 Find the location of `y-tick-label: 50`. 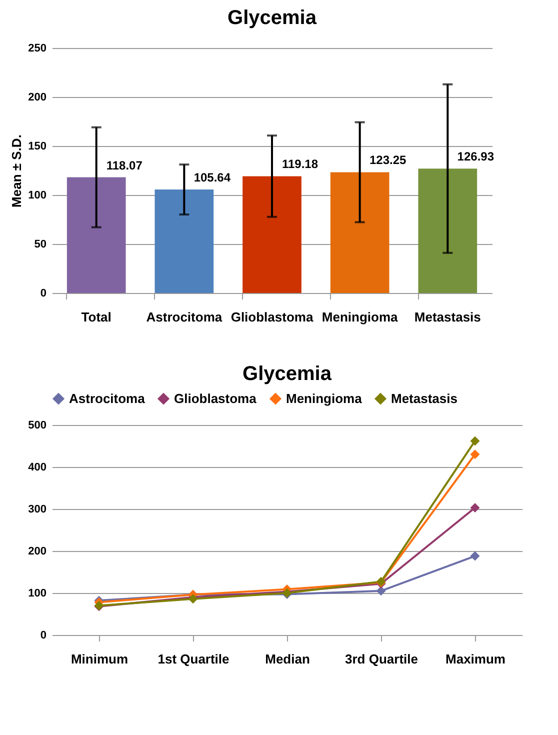

y-tick-label: 50 is located at coordinates (40, 244).